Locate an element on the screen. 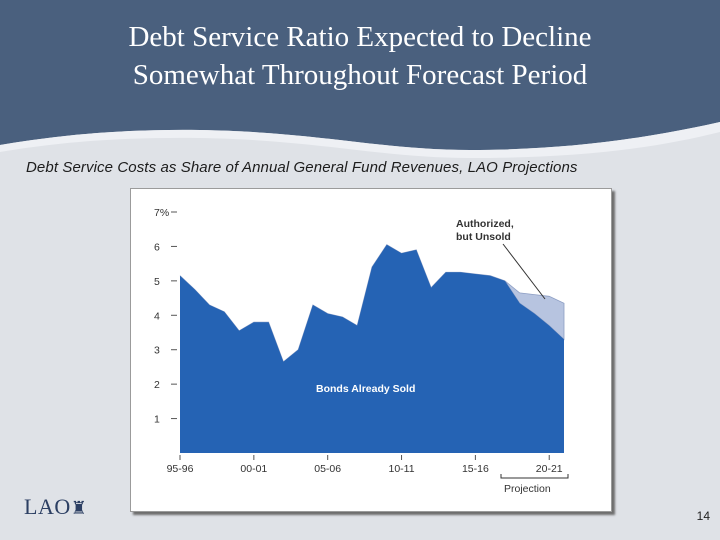 The image size is (720, 540). logo-text: LAO is located at coordinates (47, 506).